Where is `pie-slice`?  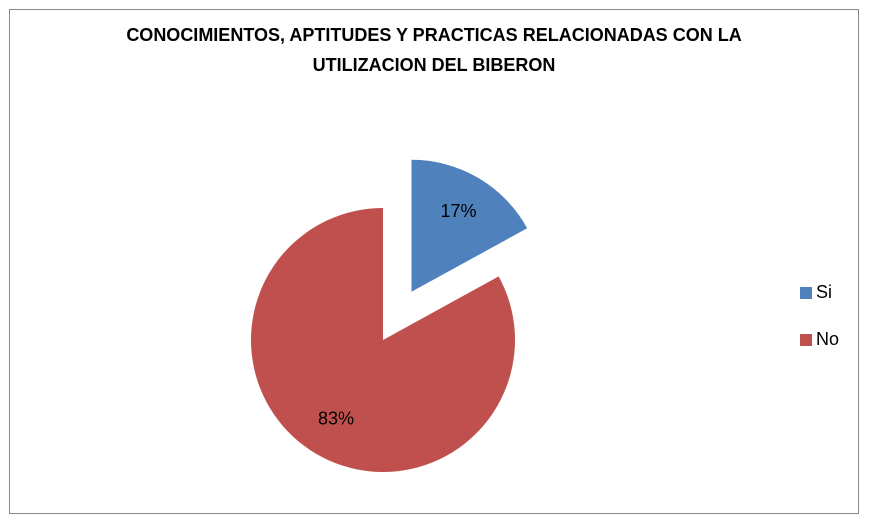
pie-slice is located at coordinates (469, 225).